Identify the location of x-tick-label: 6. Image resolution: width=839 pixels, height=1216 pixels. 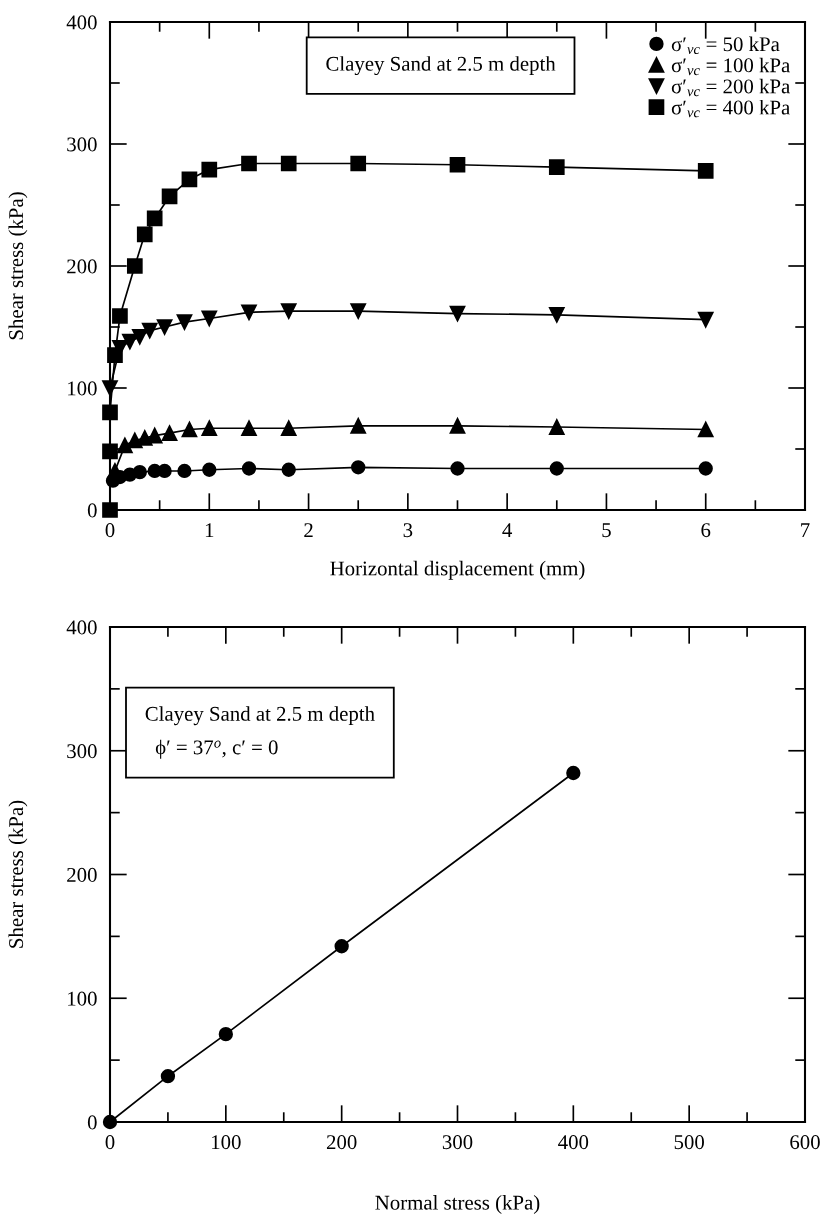
(706, 530).